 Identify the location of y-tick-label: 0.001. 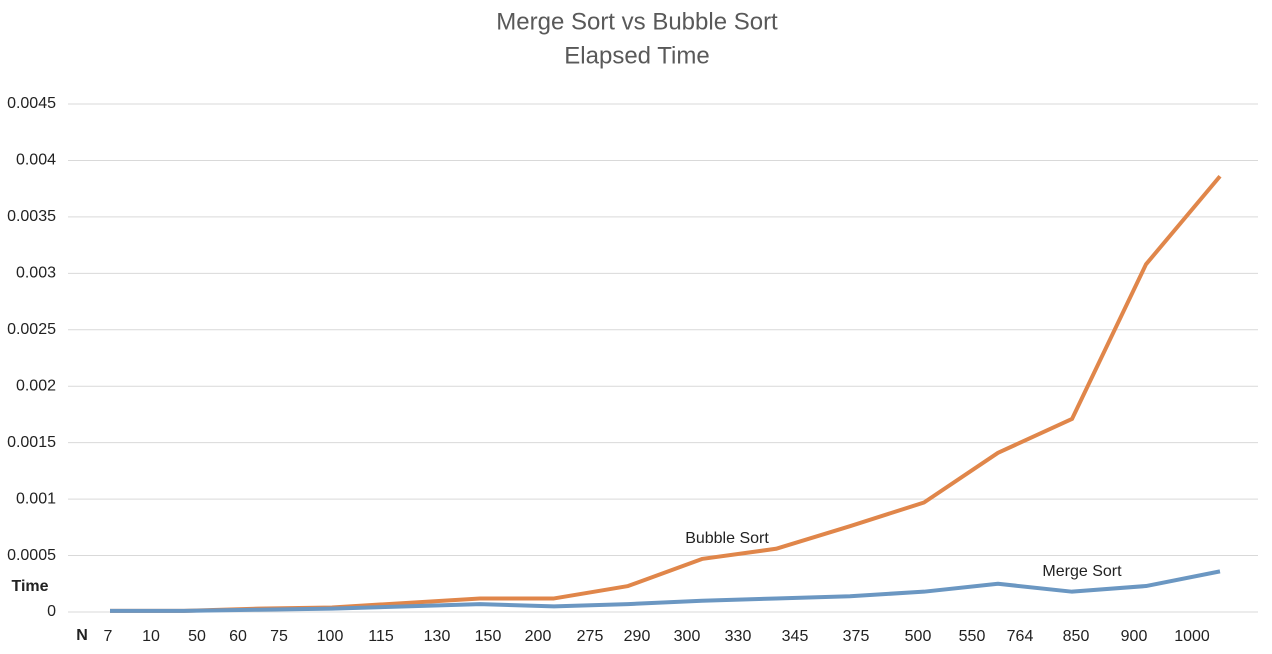
(36, 498).